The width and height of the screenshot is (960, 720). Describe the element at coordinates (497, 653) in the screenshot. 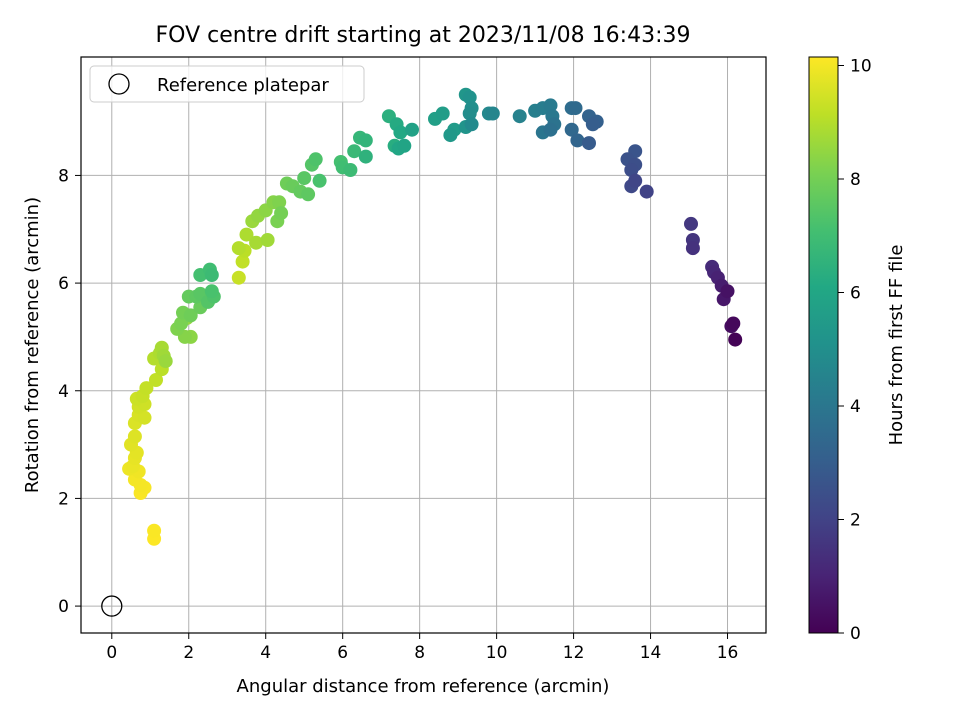

I see `x-tick-label: 10` at that location.